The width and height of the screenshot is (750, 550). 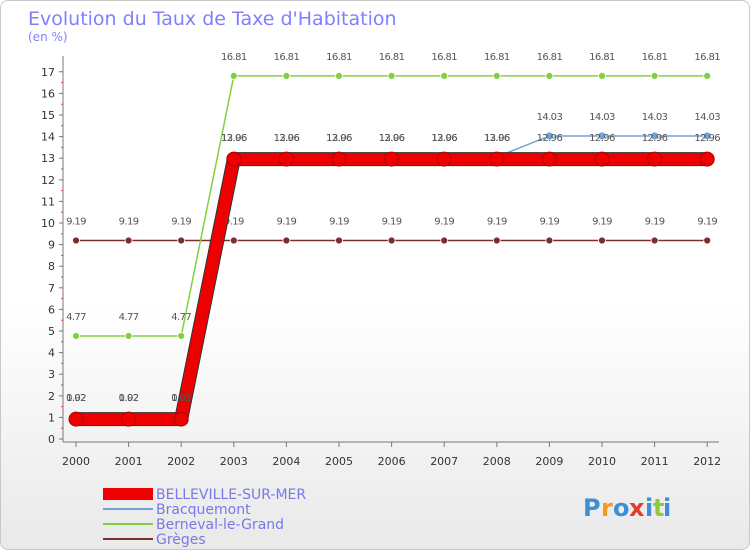 I want to click on x-tick-label: 2008, so click(x=497, y=461).